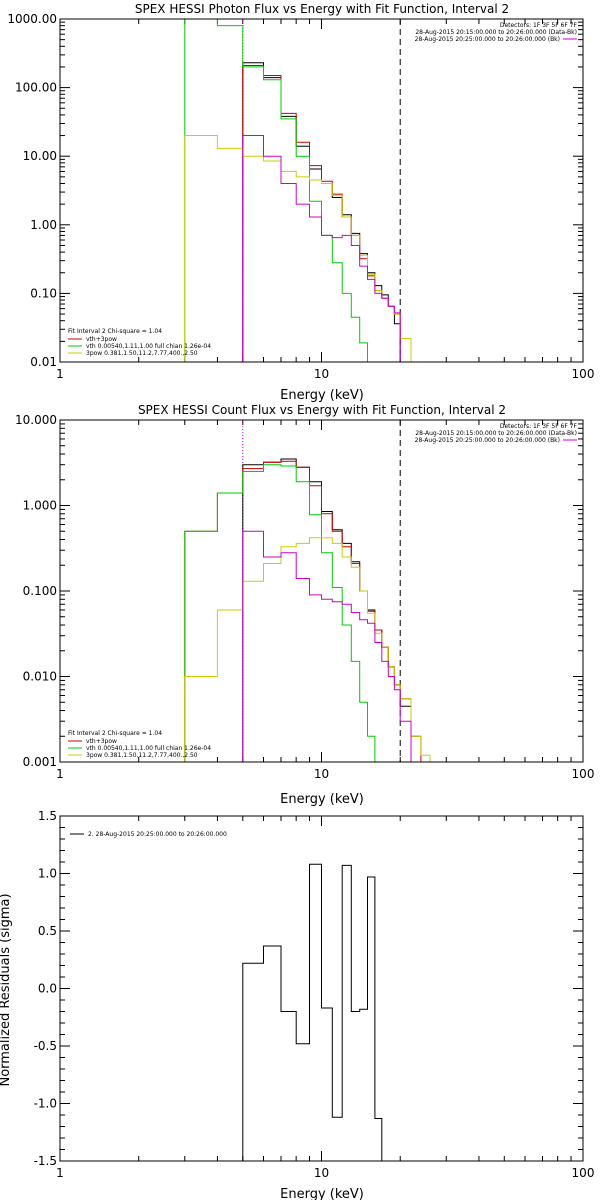 The image size is (600, 1200). I want to click on y-tick-label: 100.00, so click(36, 88).